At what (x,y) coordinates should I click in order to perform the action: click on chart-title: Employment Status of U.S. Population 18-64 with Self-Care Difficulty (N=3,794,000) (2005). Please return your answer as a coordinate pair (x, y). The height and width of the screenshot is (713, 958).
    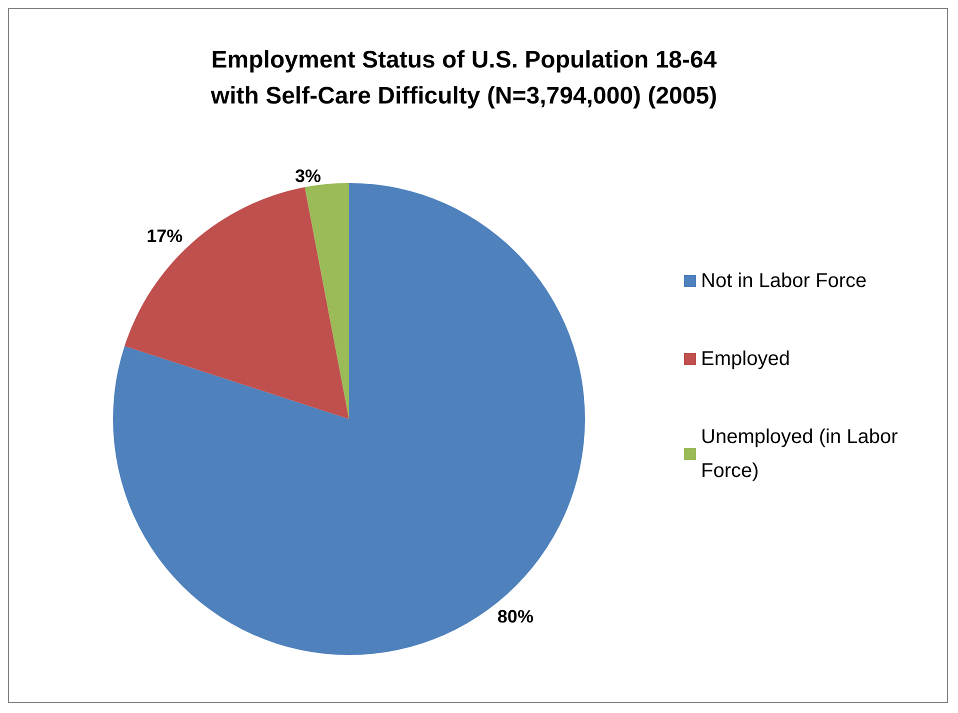
    Looking at the image, I should click on (464, 78).